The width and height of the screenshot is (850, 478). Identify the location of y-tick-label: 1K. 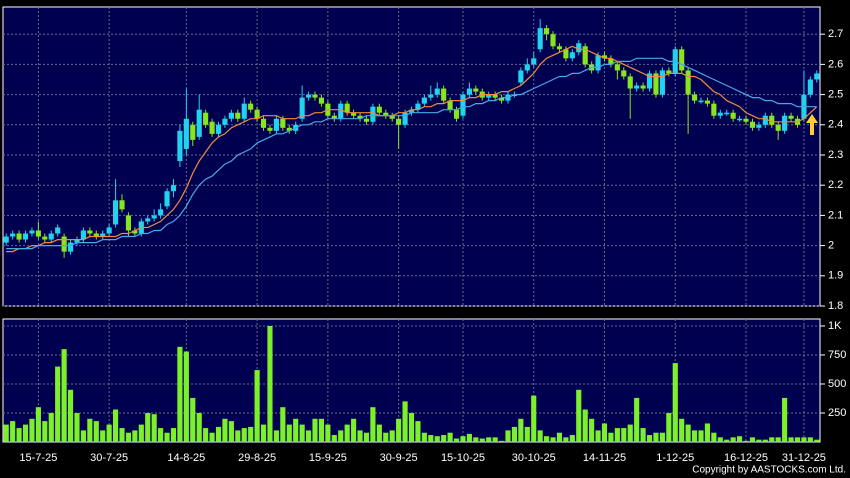
(835, 326).